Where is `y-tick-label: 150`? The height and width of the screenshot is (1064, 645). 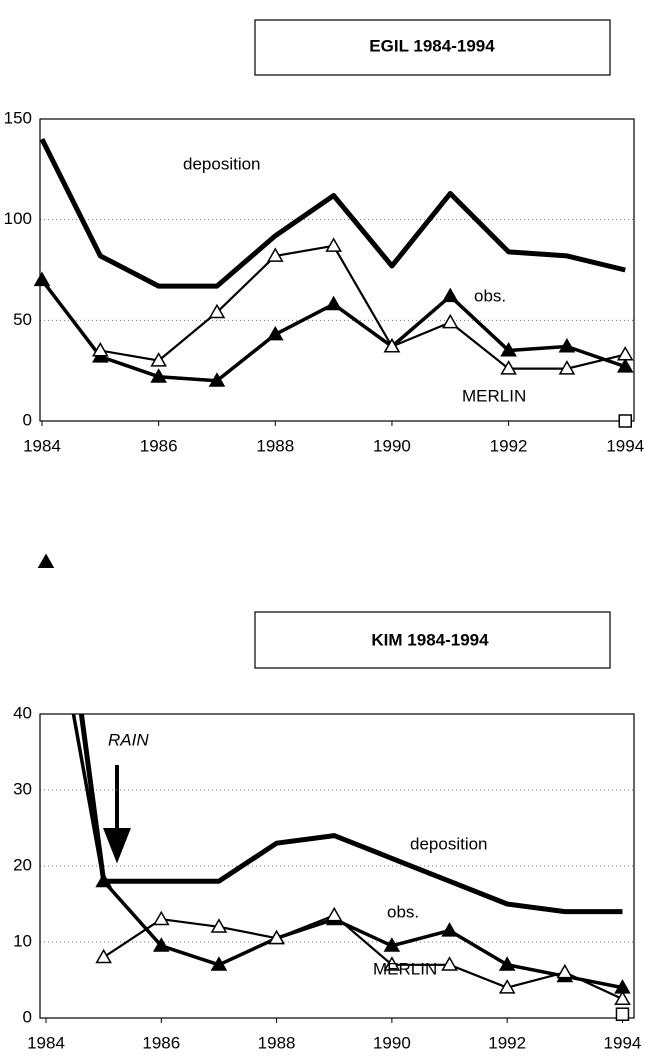
y-tick-label: 150 is located at coordinates (18, 117).